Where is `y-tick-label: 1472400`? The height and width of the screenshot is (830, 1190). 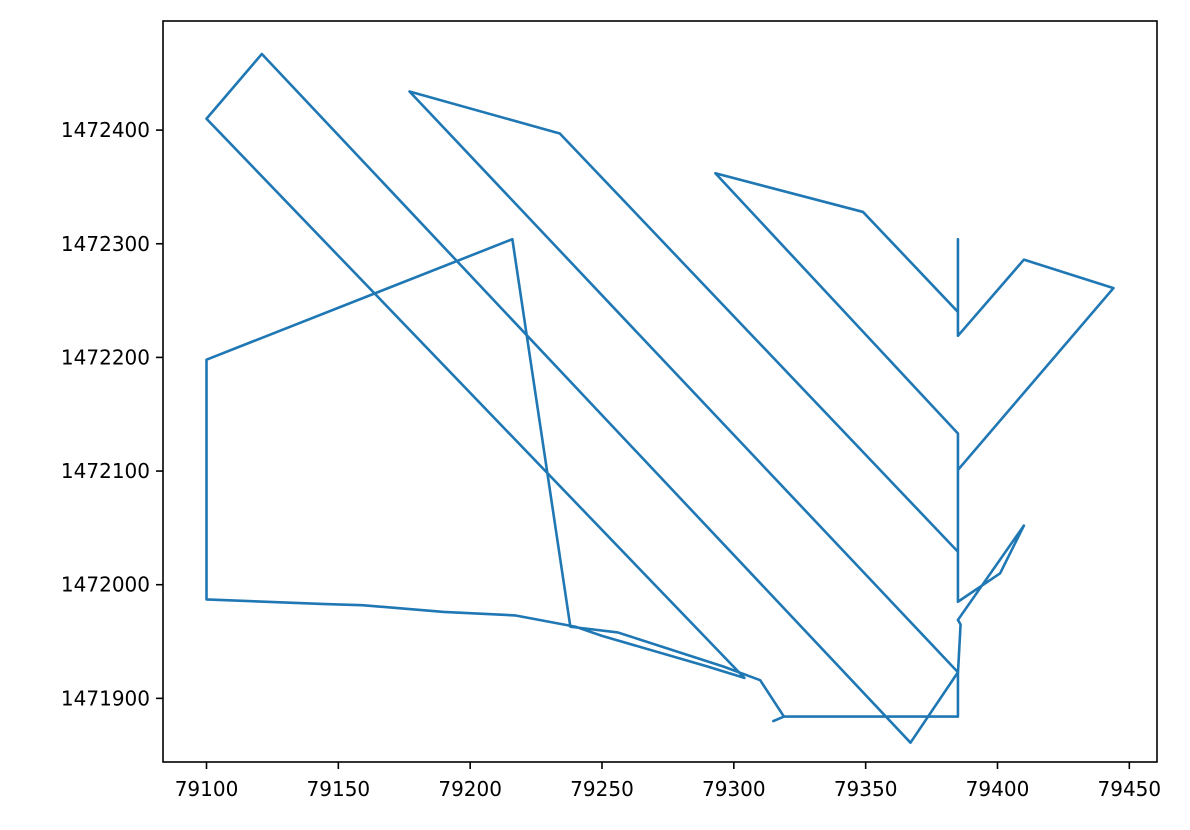 y-tick-label: 1472400 is located at coordinates (105, 130).